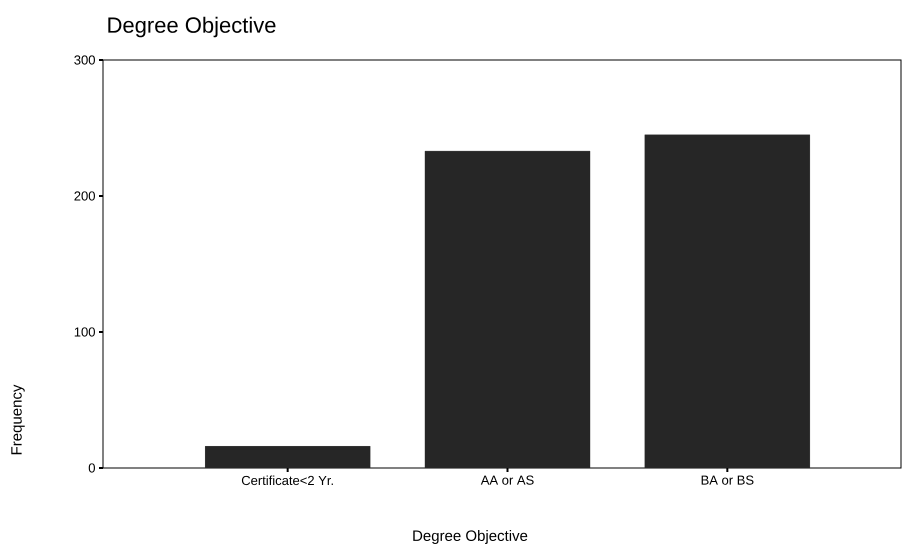 The image size is (902, 548). Describe the element at coordinates (84, 60) in the screenshot. I see `y-tick-label: 300` at that location.